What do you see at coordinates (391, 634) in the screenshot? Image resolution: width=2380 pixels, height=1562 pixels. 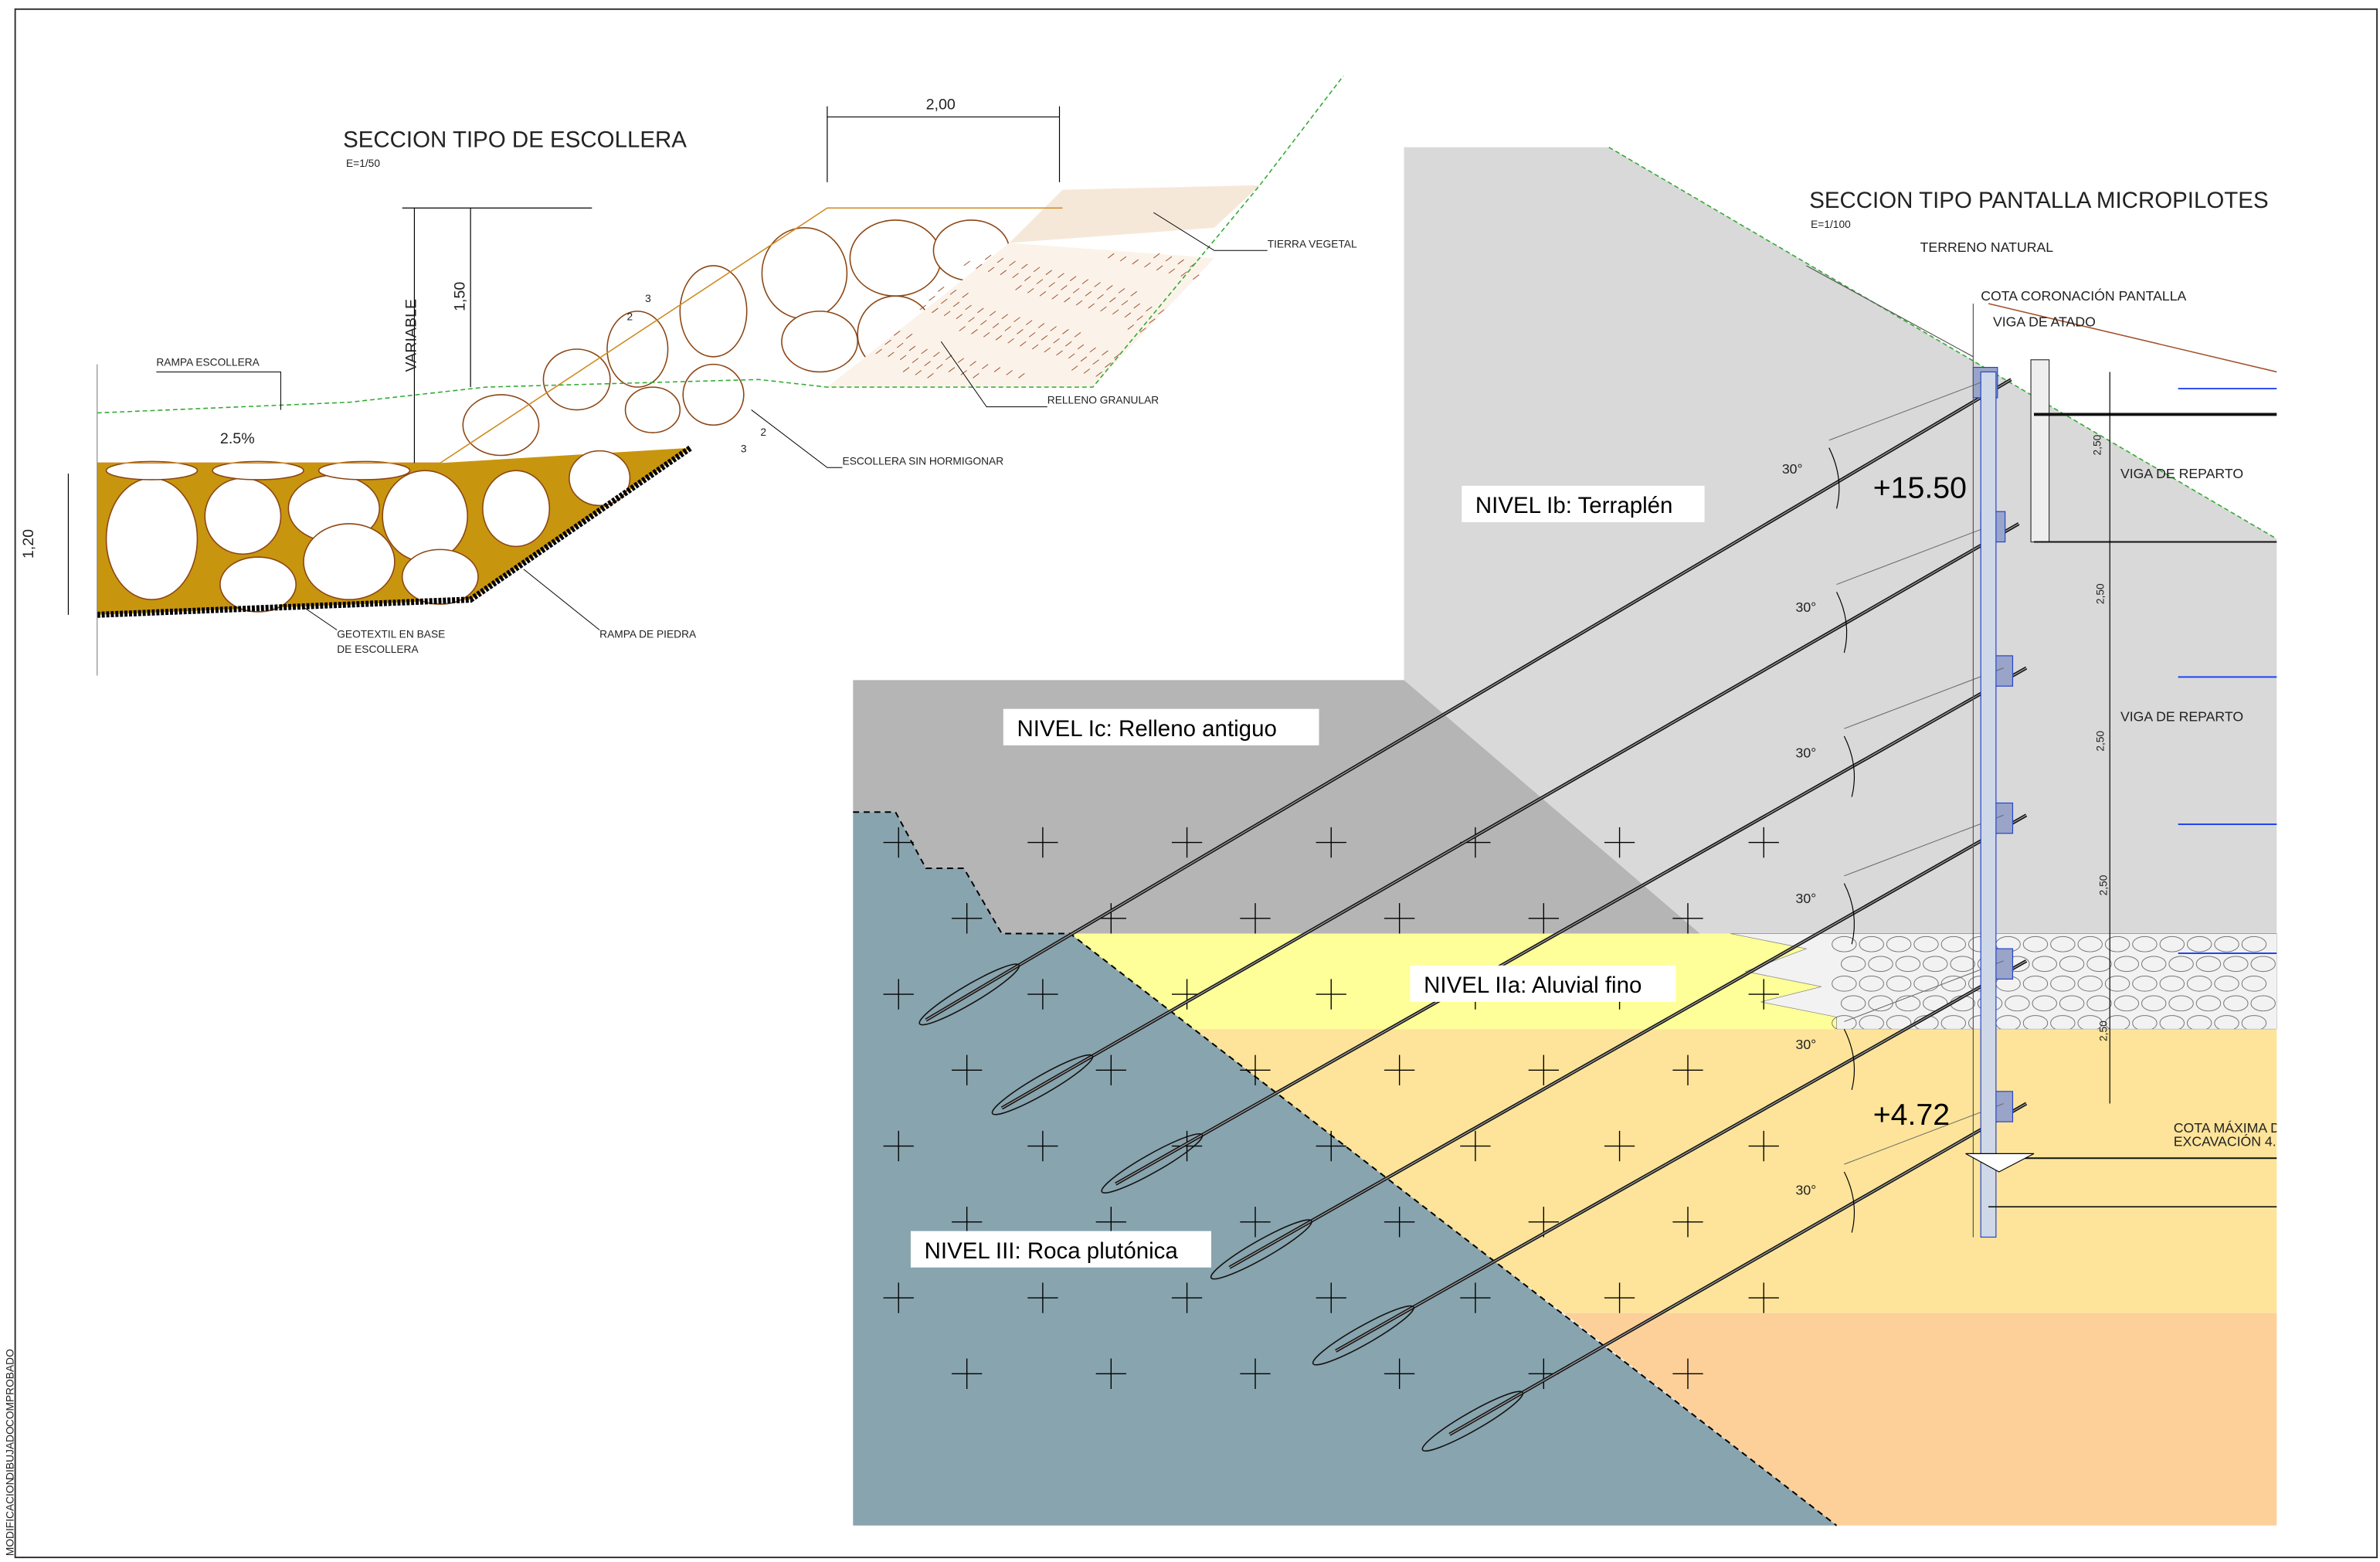 I see `label: GEOTEXTIL EN BASE` at bounding box center [391, 634].